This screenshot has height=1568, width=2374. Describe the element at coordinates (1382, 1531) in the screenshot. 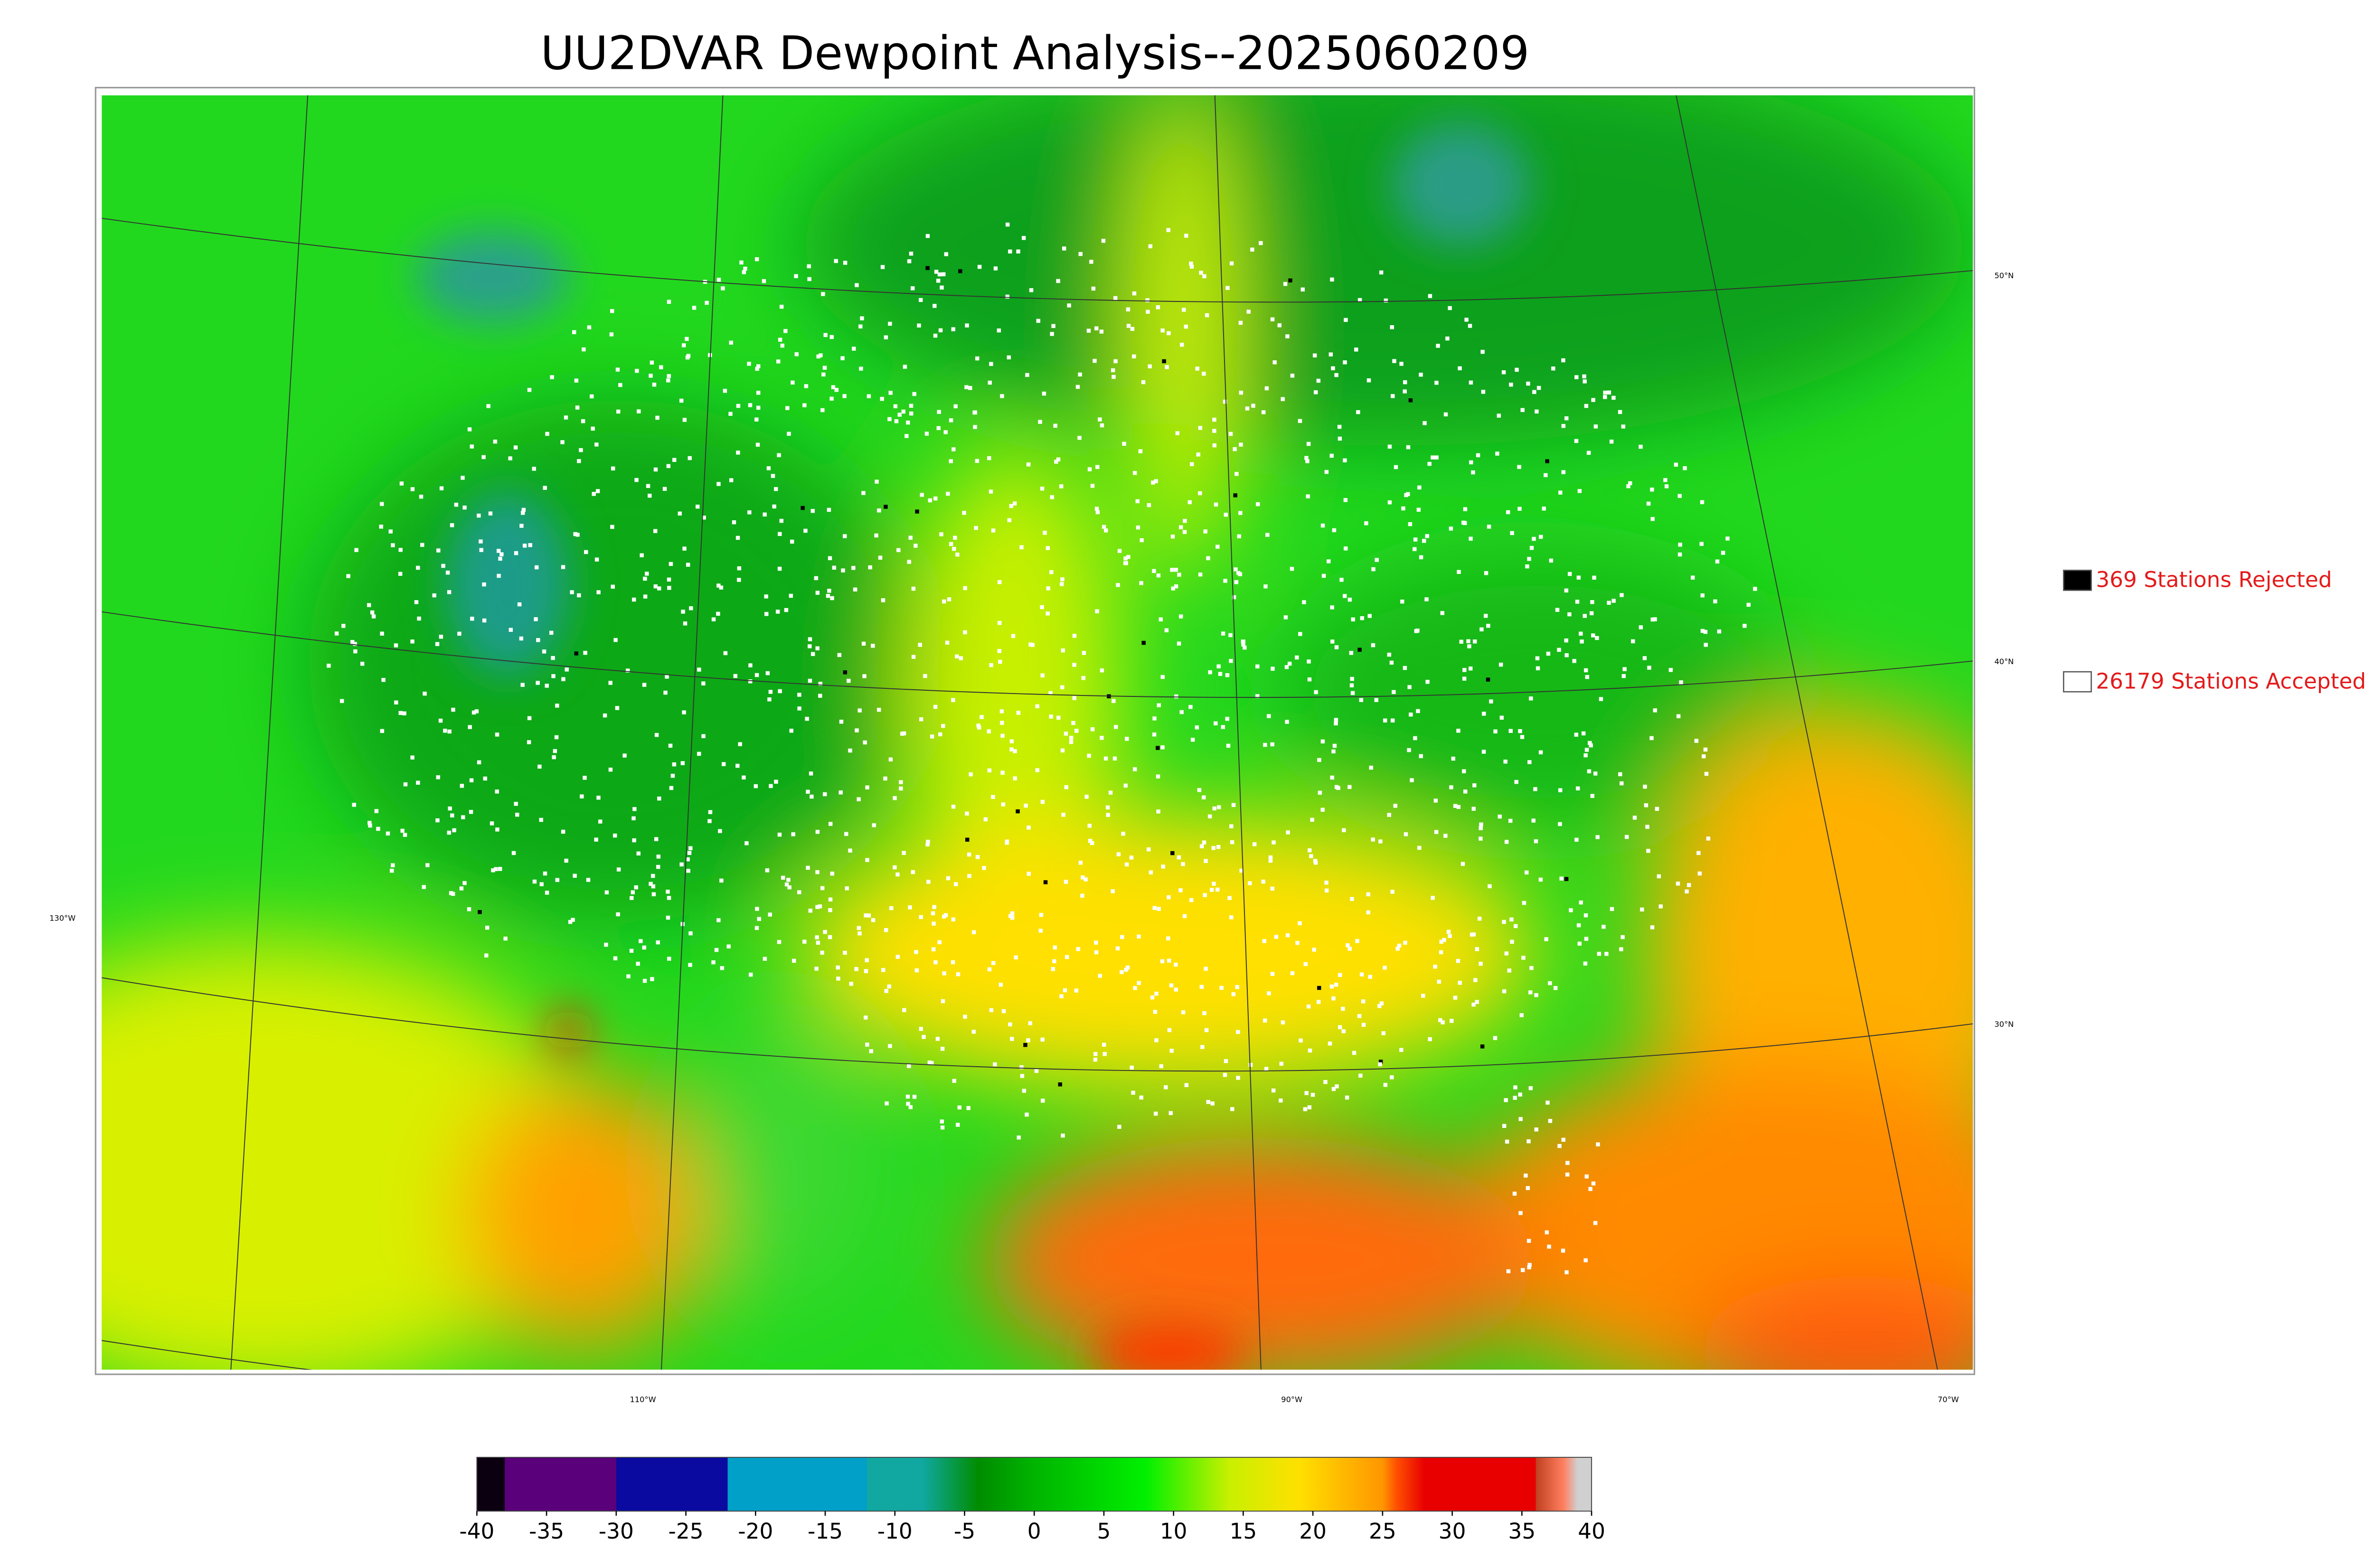

I see `colorbar-tick-label: 25` at that location.